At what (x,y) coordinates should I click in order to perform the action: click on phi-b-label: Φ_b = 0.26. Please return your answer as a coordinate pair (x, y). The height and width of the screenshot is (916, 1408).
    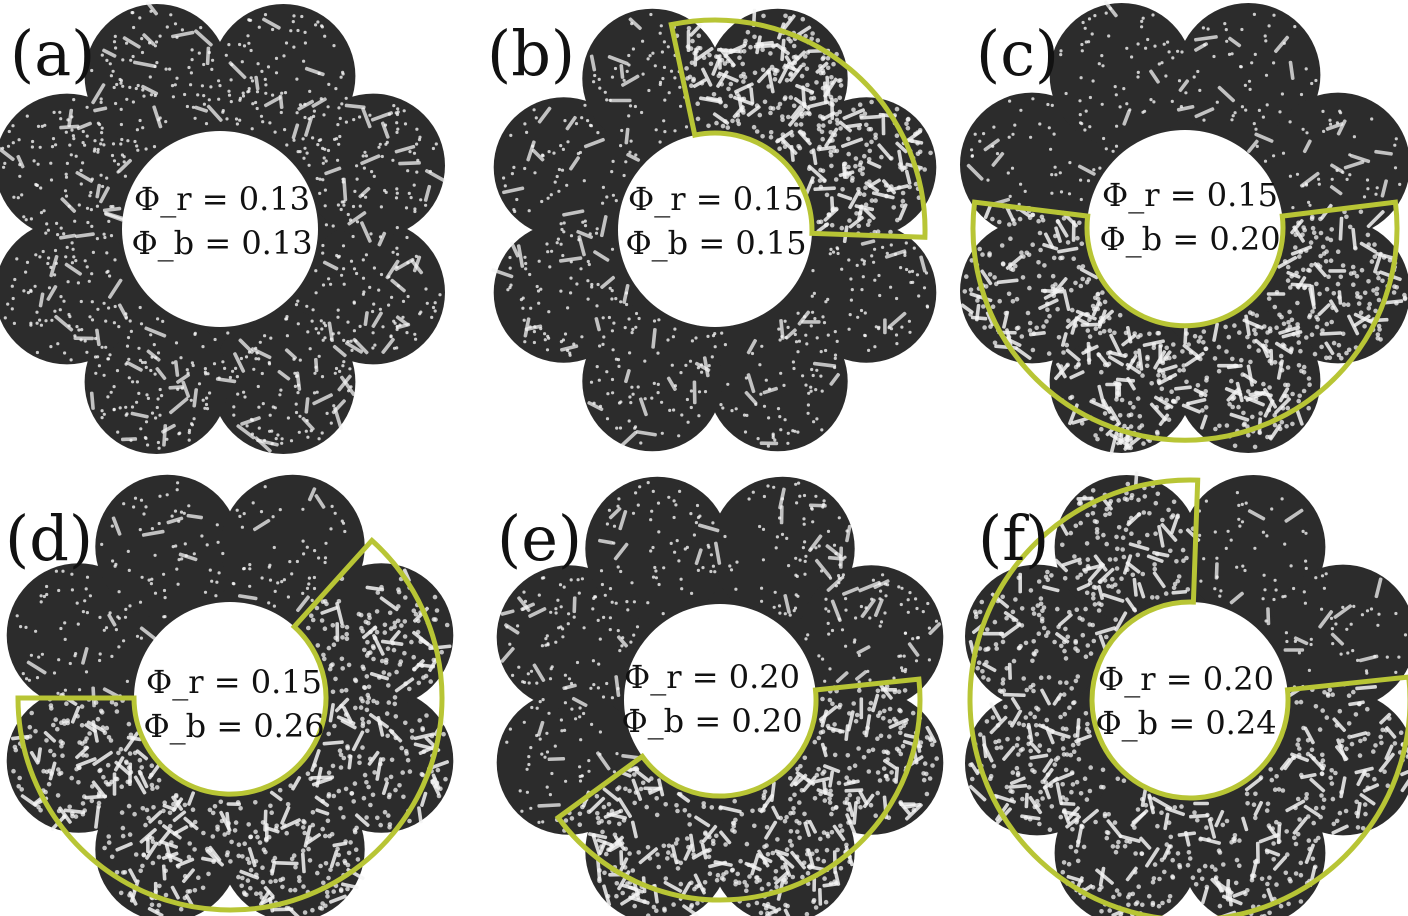
    Looking at the image, I should click on (233, 726).